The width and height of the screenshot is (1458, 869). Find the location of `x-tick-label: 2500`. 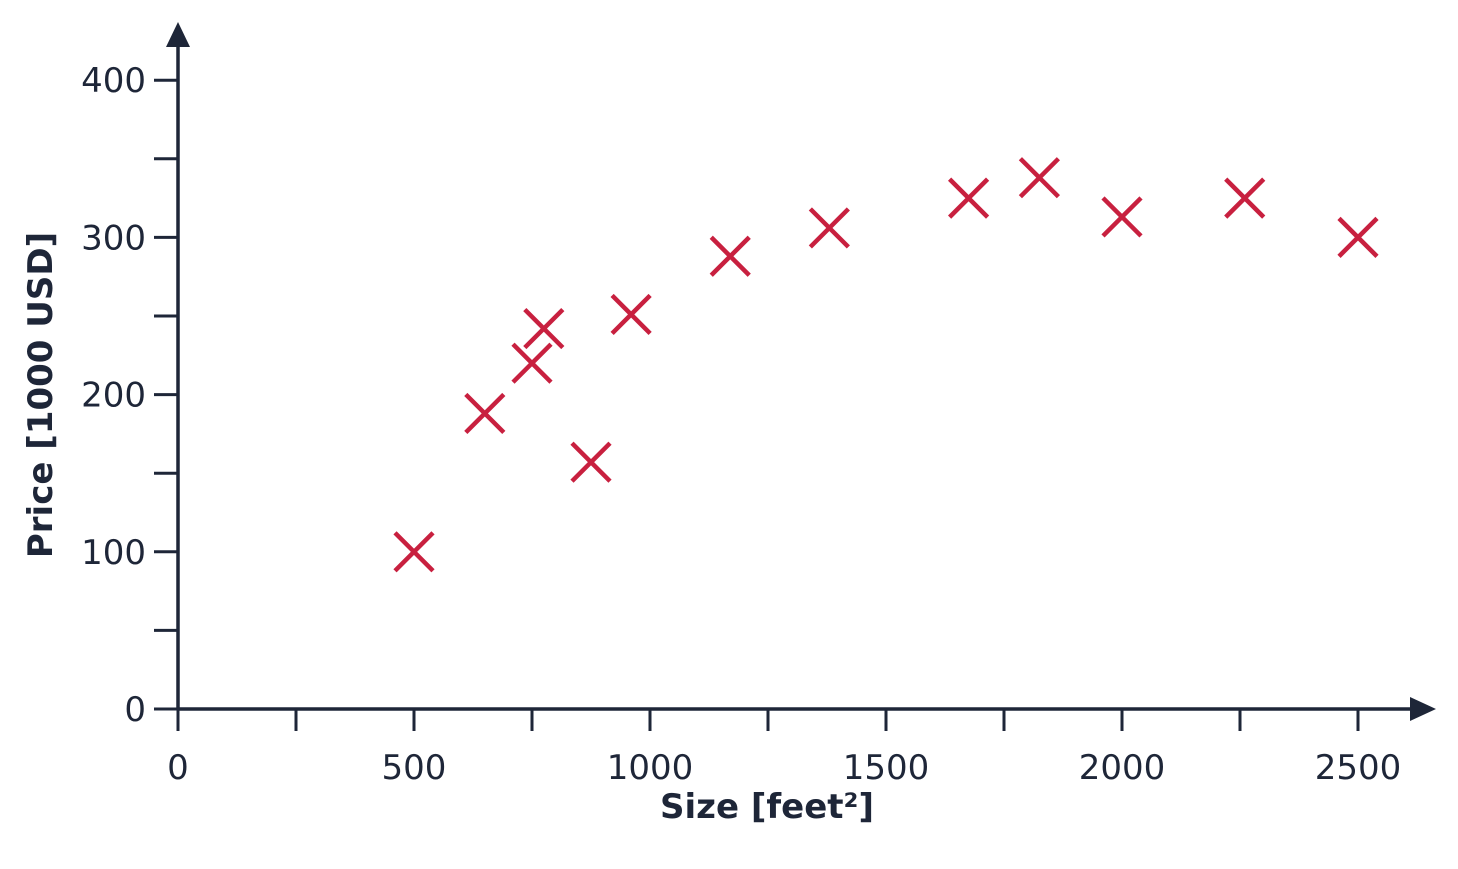

x-tick-label: 2500 is located at coordinates (1358, 768).